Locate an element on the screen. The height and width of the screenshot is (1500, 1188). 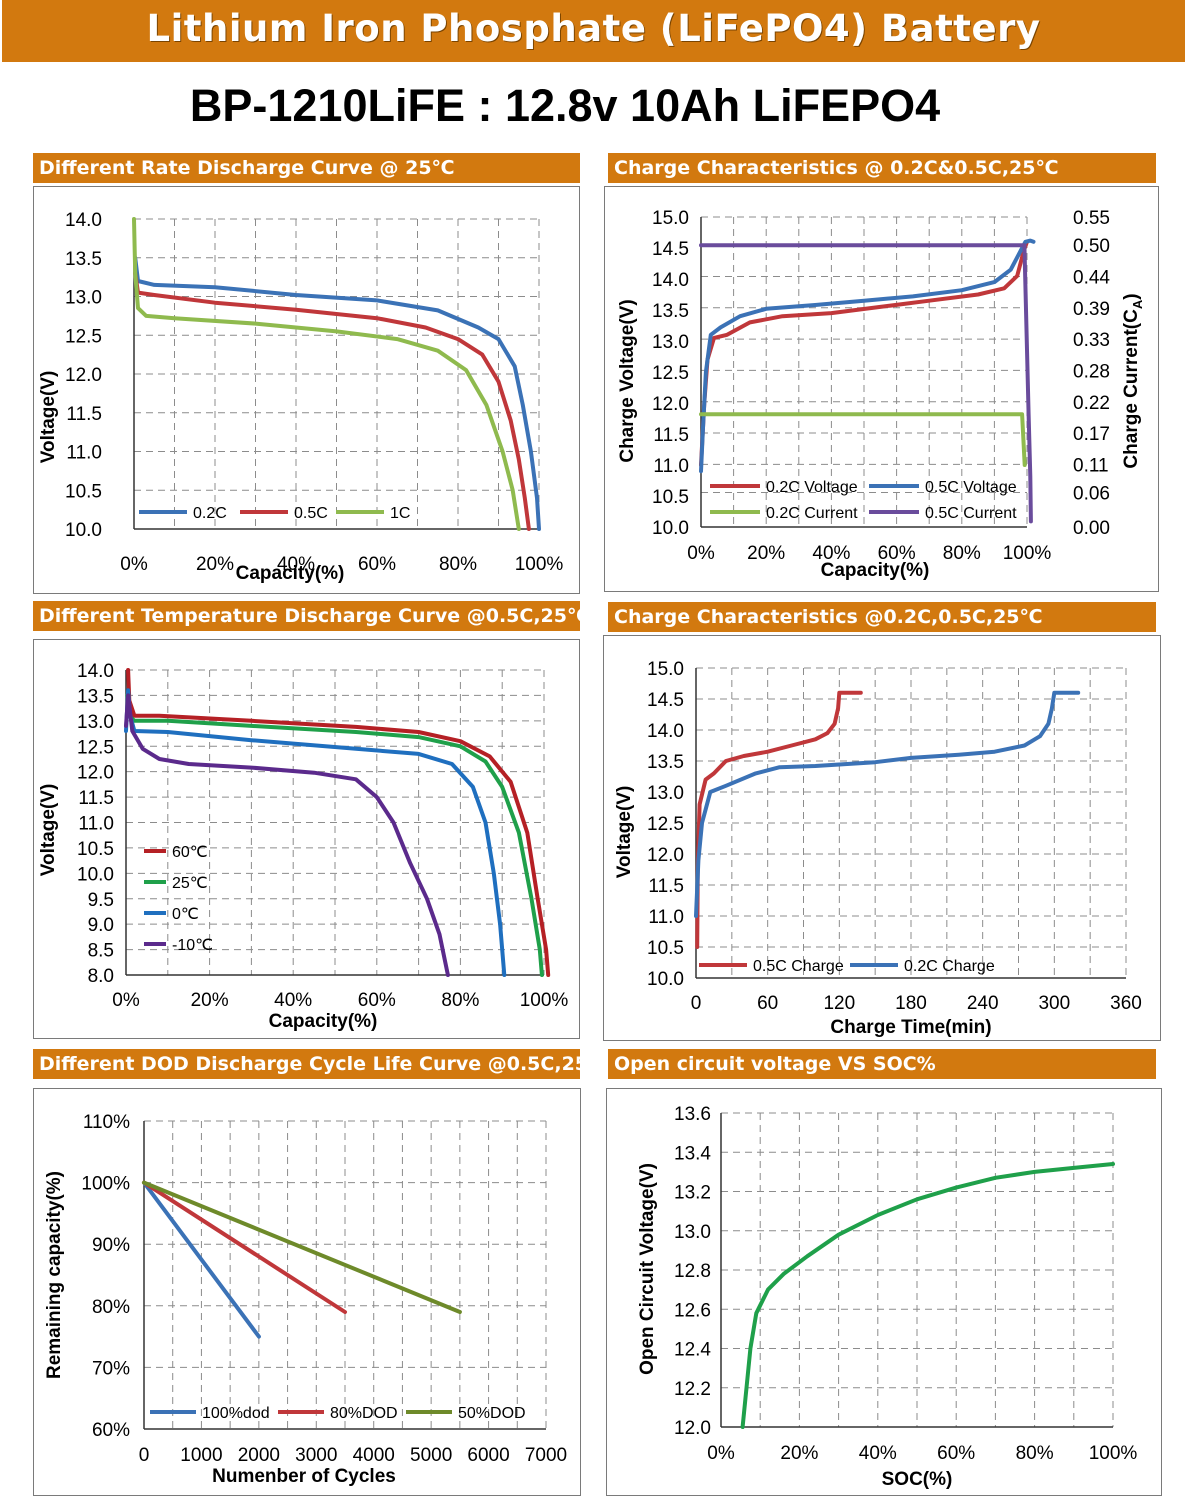
panel-title-charge2: Charge Characteristics @0.2C,0.5C,25℃ is located at coordinates (882, 617).